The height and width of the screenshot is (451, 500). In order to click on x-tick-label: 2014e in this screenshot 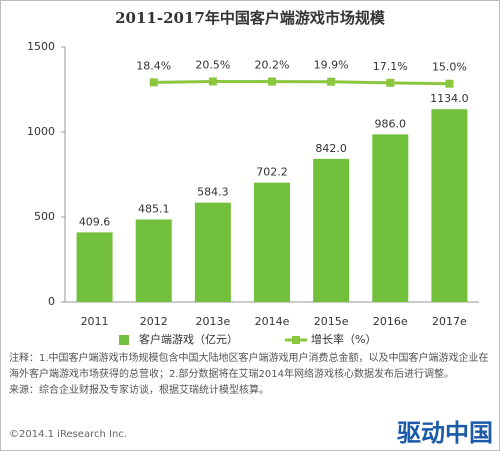, I will do `click(272, 321)`.